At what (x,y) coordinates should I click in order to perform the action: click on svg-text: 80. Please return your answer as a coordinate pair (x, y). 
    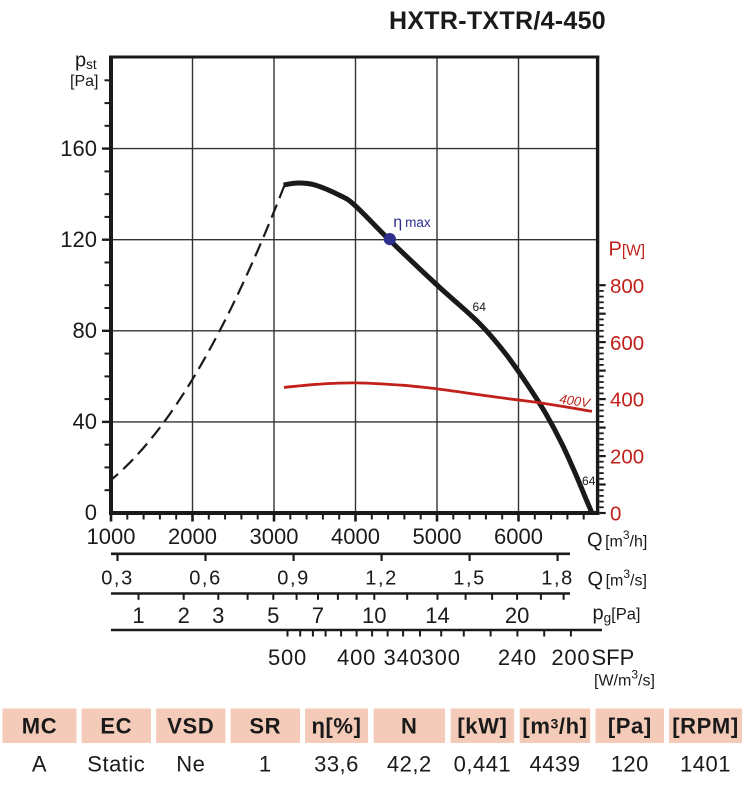
    Looking at the image, I should click on (85, 330).